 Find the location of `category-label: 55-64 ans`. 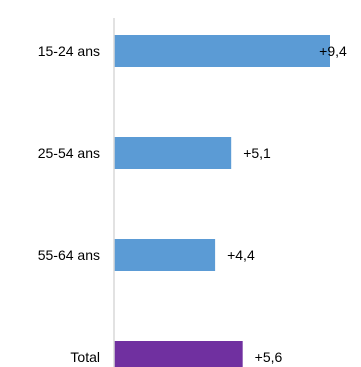

category-label: 55-64 ans is located at coordinates (69, 255).